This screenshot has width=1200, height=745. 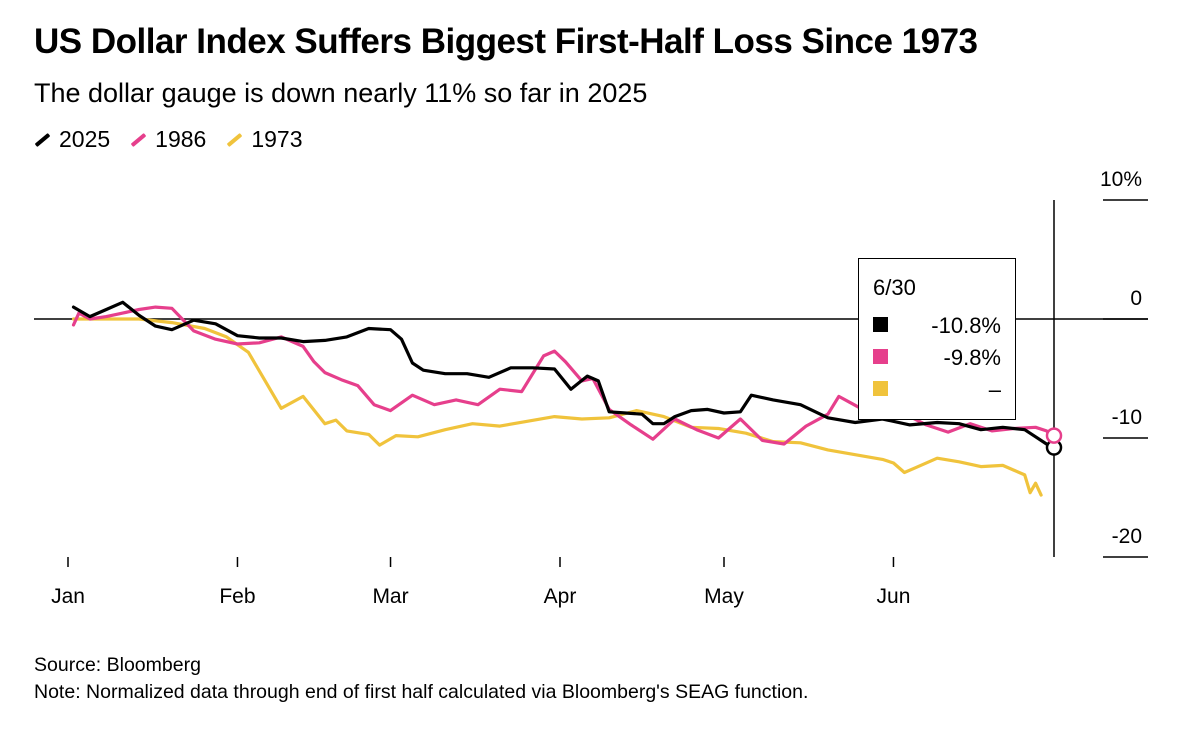 I want to click on chart-legend: 2025 1986 1973, so click(x=168, y=139).